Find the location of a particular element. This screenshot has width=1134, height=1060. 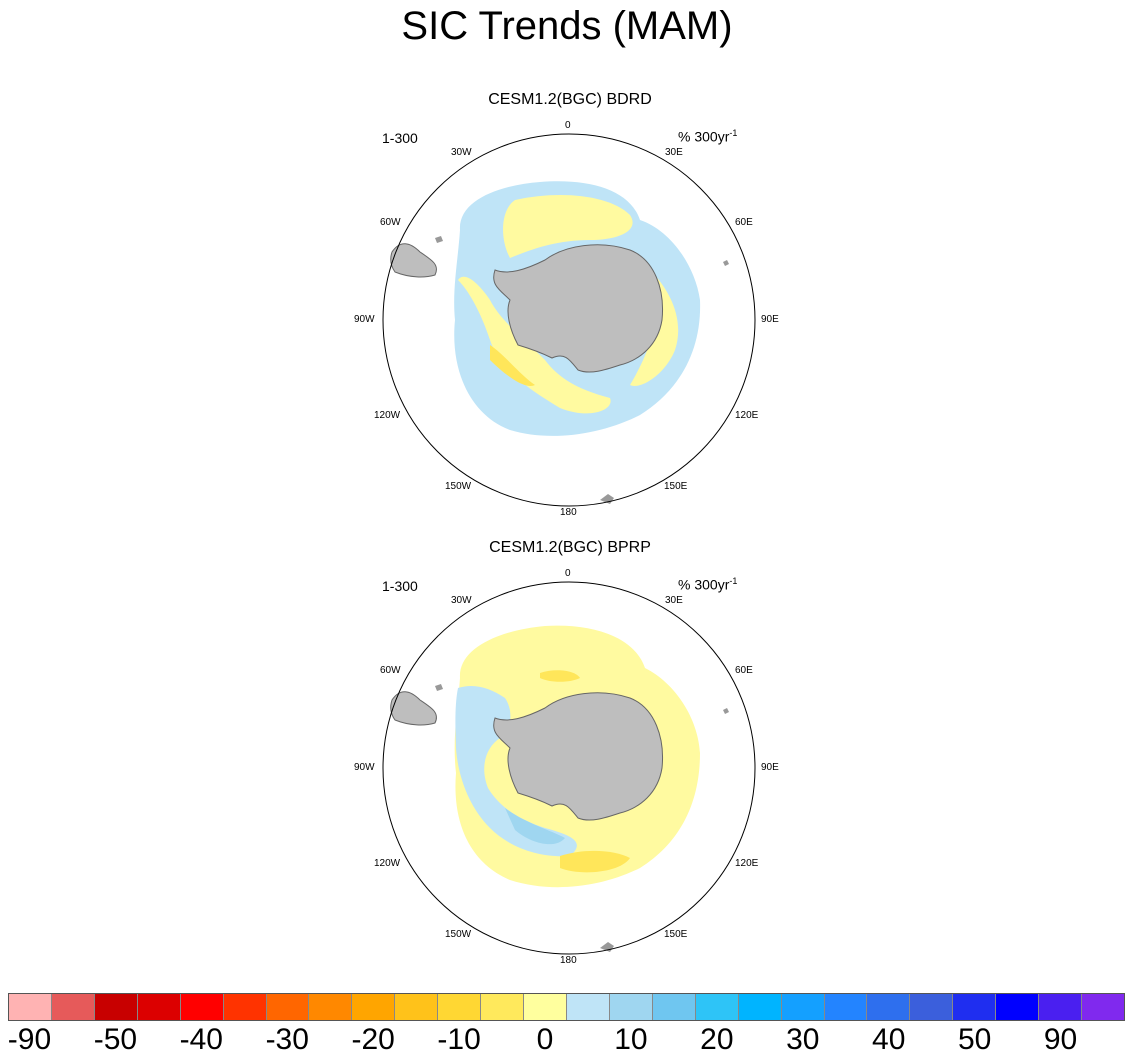

figure-title: SIC Trends (MAM) is located at coordinates (567, 26).